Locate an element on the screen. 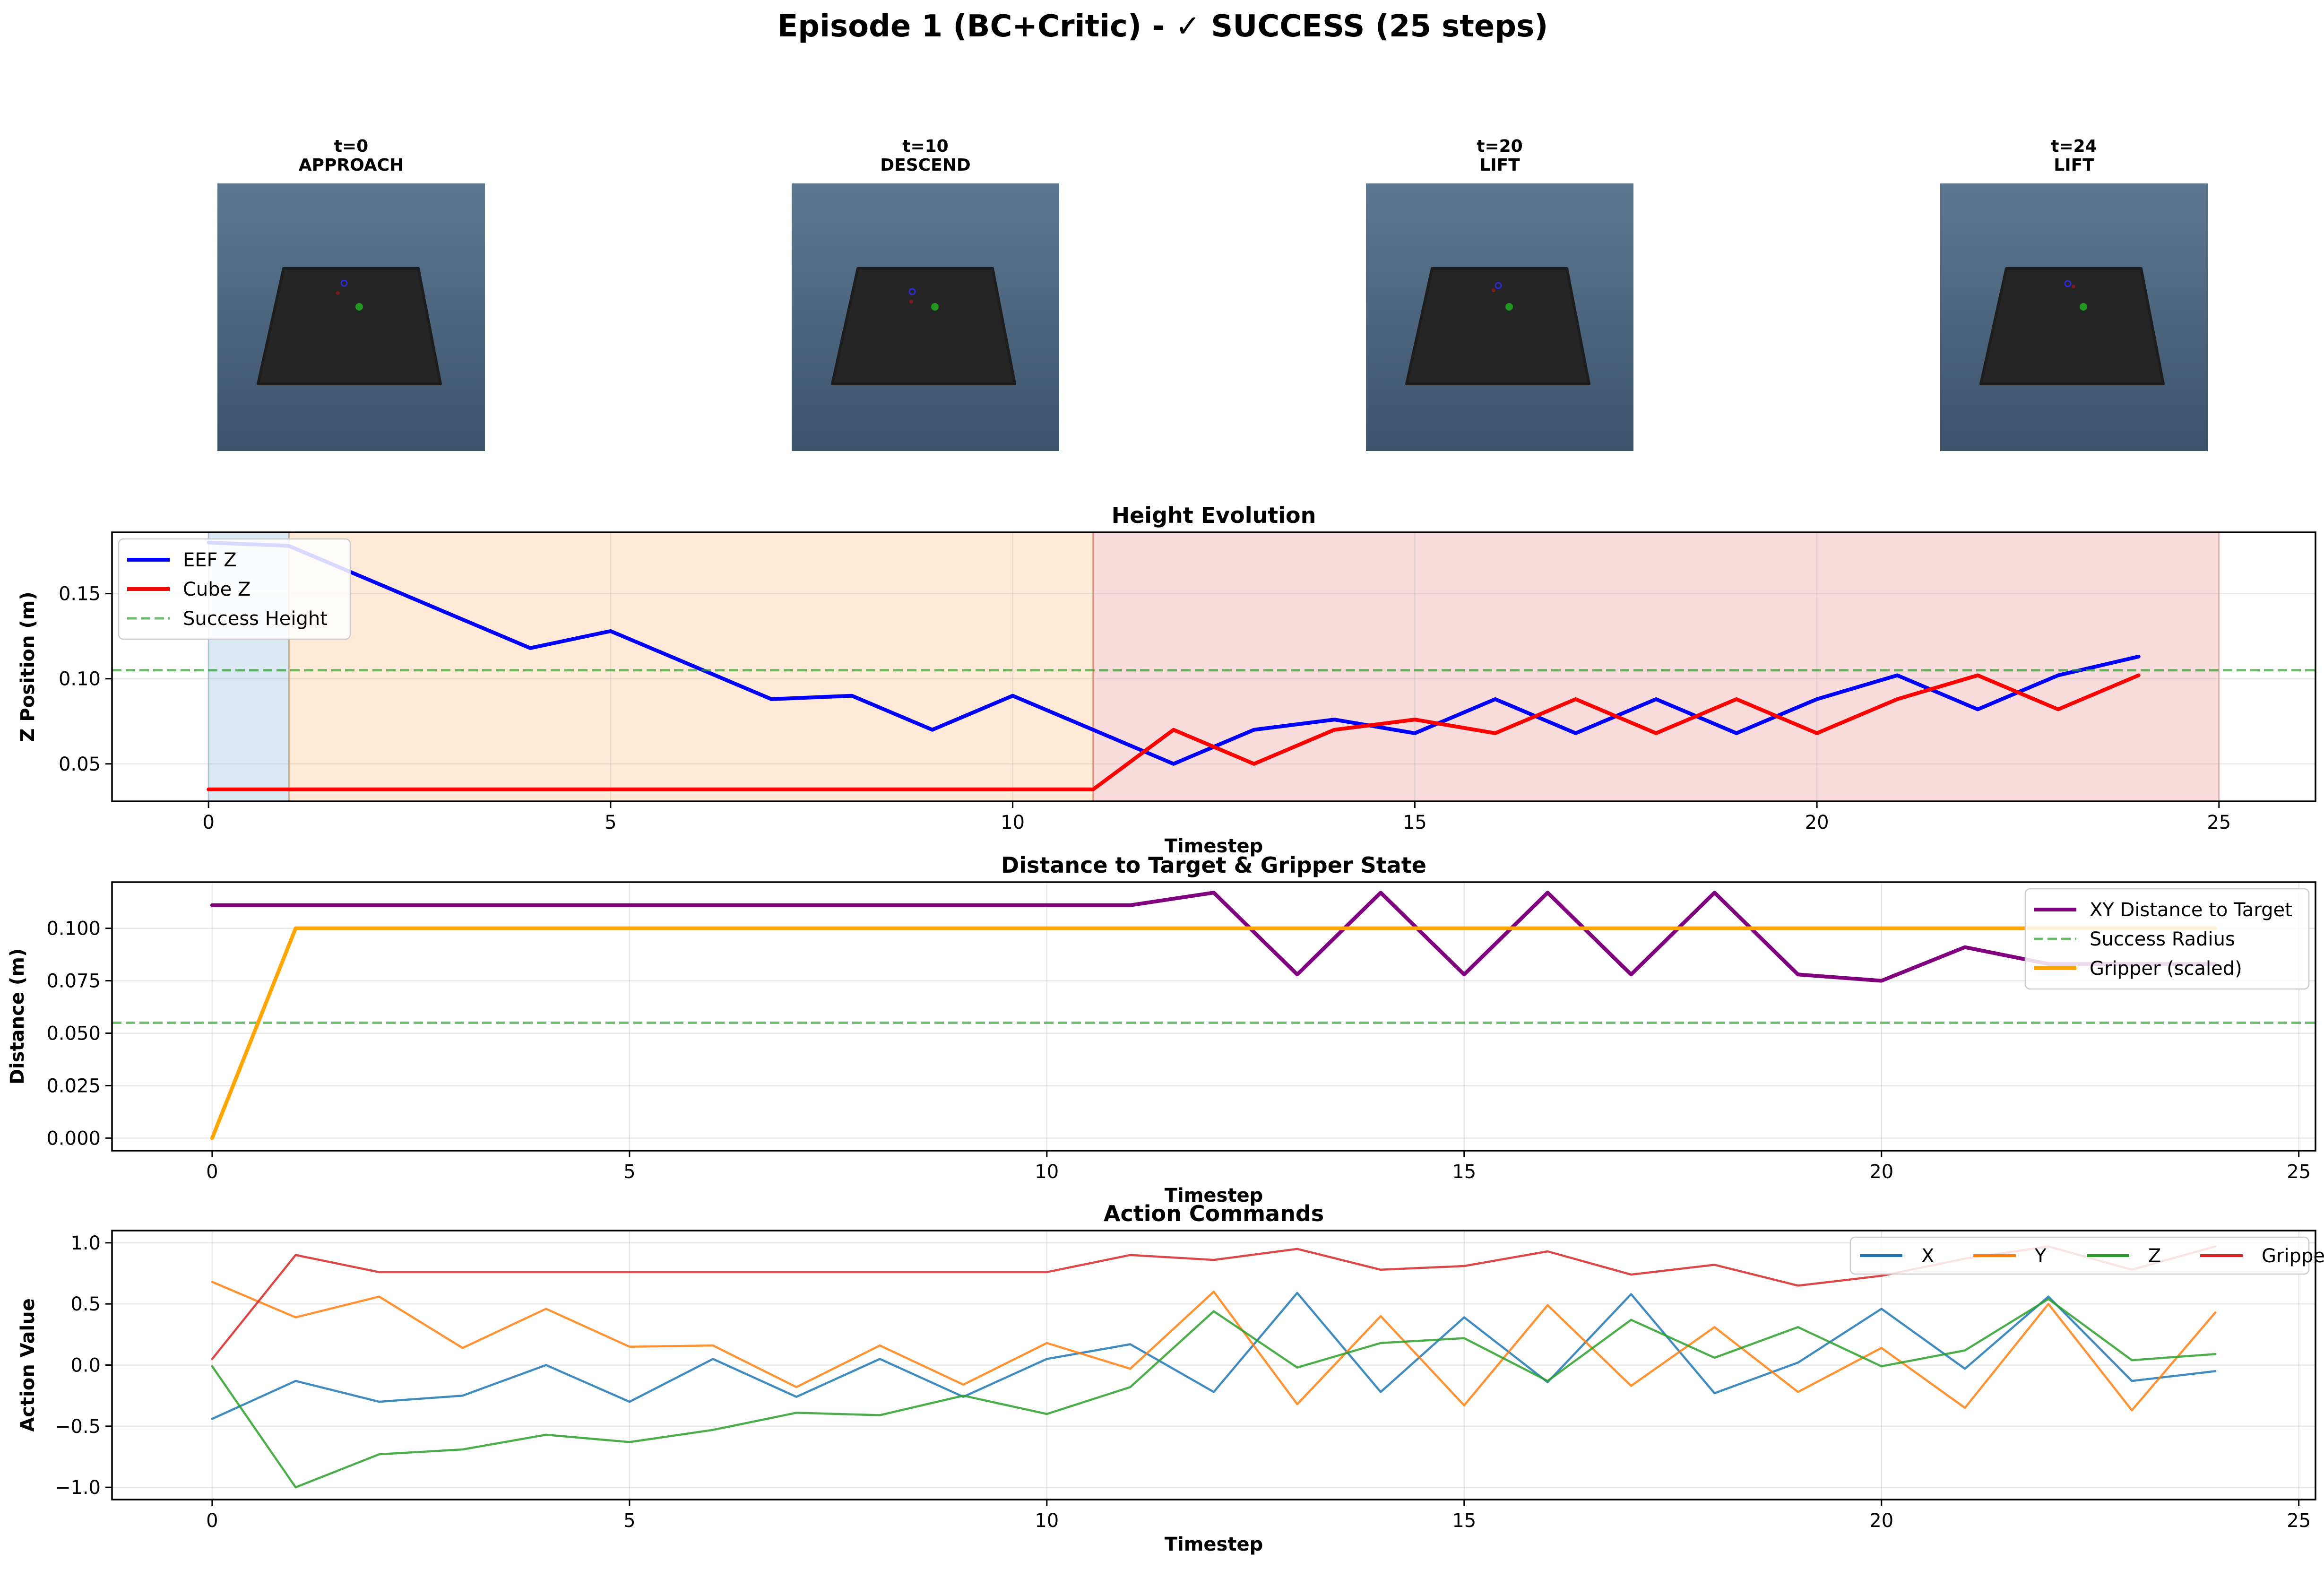 Image resolution: width=2324 pixels, height=1570 pixels. legend: EEF Z Cube Z Success Height is located at coordinates (234, 589).